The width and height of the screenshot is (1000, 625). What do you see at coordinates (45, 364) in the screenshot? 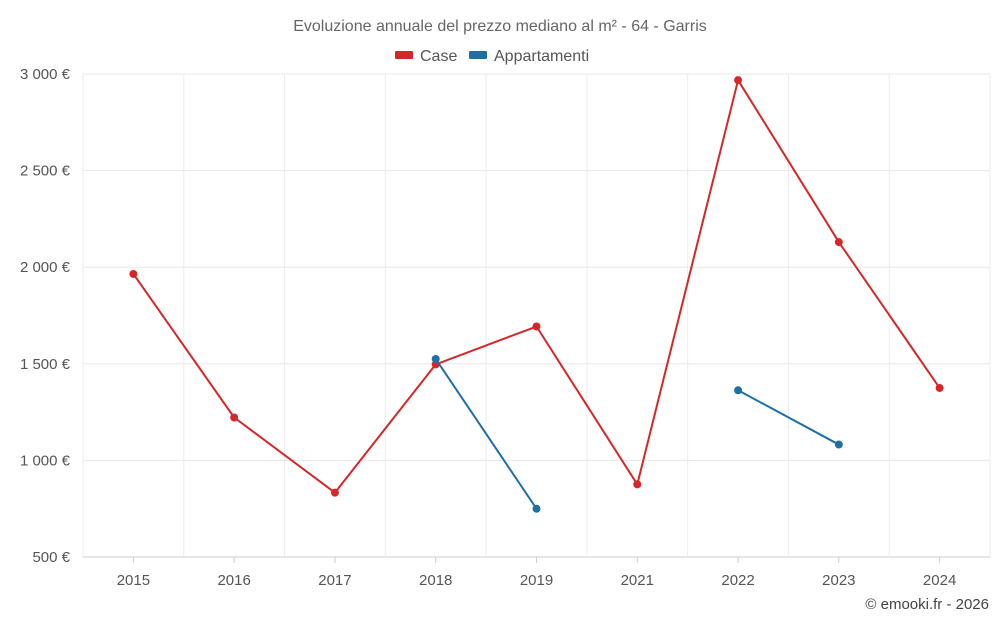
I see `y-tick-label: 1 500 €` at bounding box center [45, 364].